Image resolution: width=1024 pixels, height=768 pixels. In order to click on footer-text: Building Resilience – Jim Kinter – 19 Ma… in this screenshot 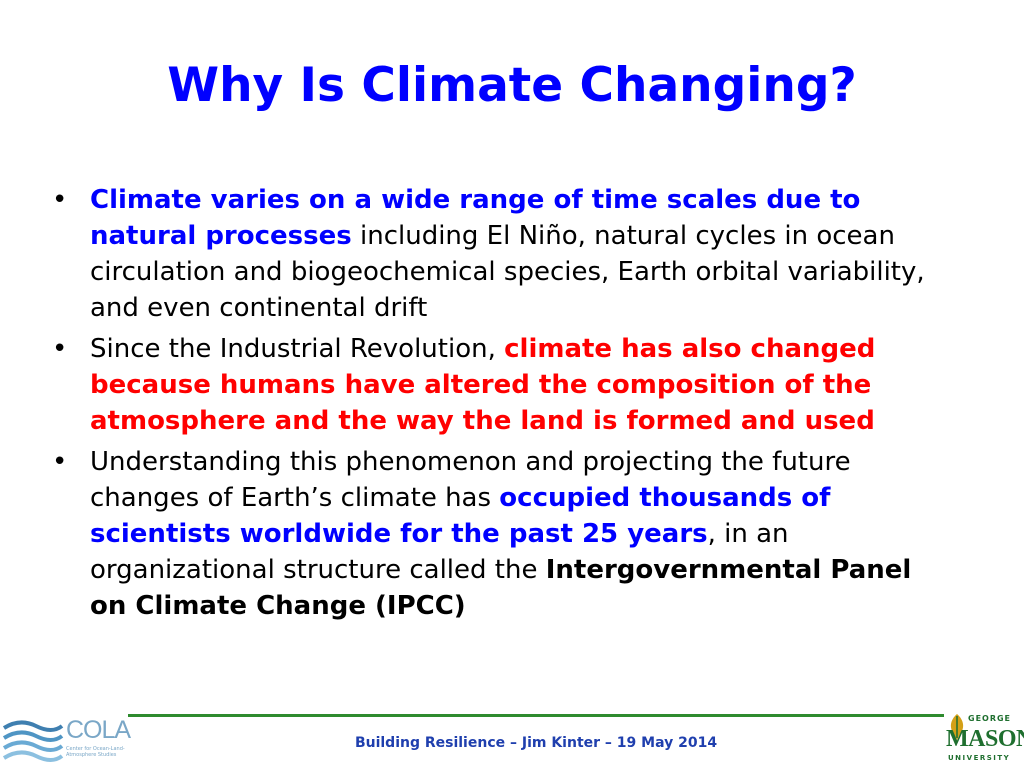, I will do `click(536, 743)`.